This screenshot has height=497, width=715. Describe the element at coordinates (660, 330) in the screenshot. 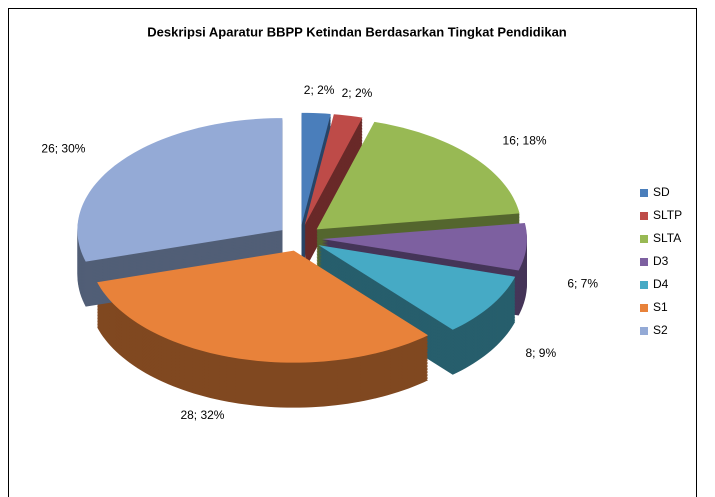

I see `legend-label: S2` at that location.